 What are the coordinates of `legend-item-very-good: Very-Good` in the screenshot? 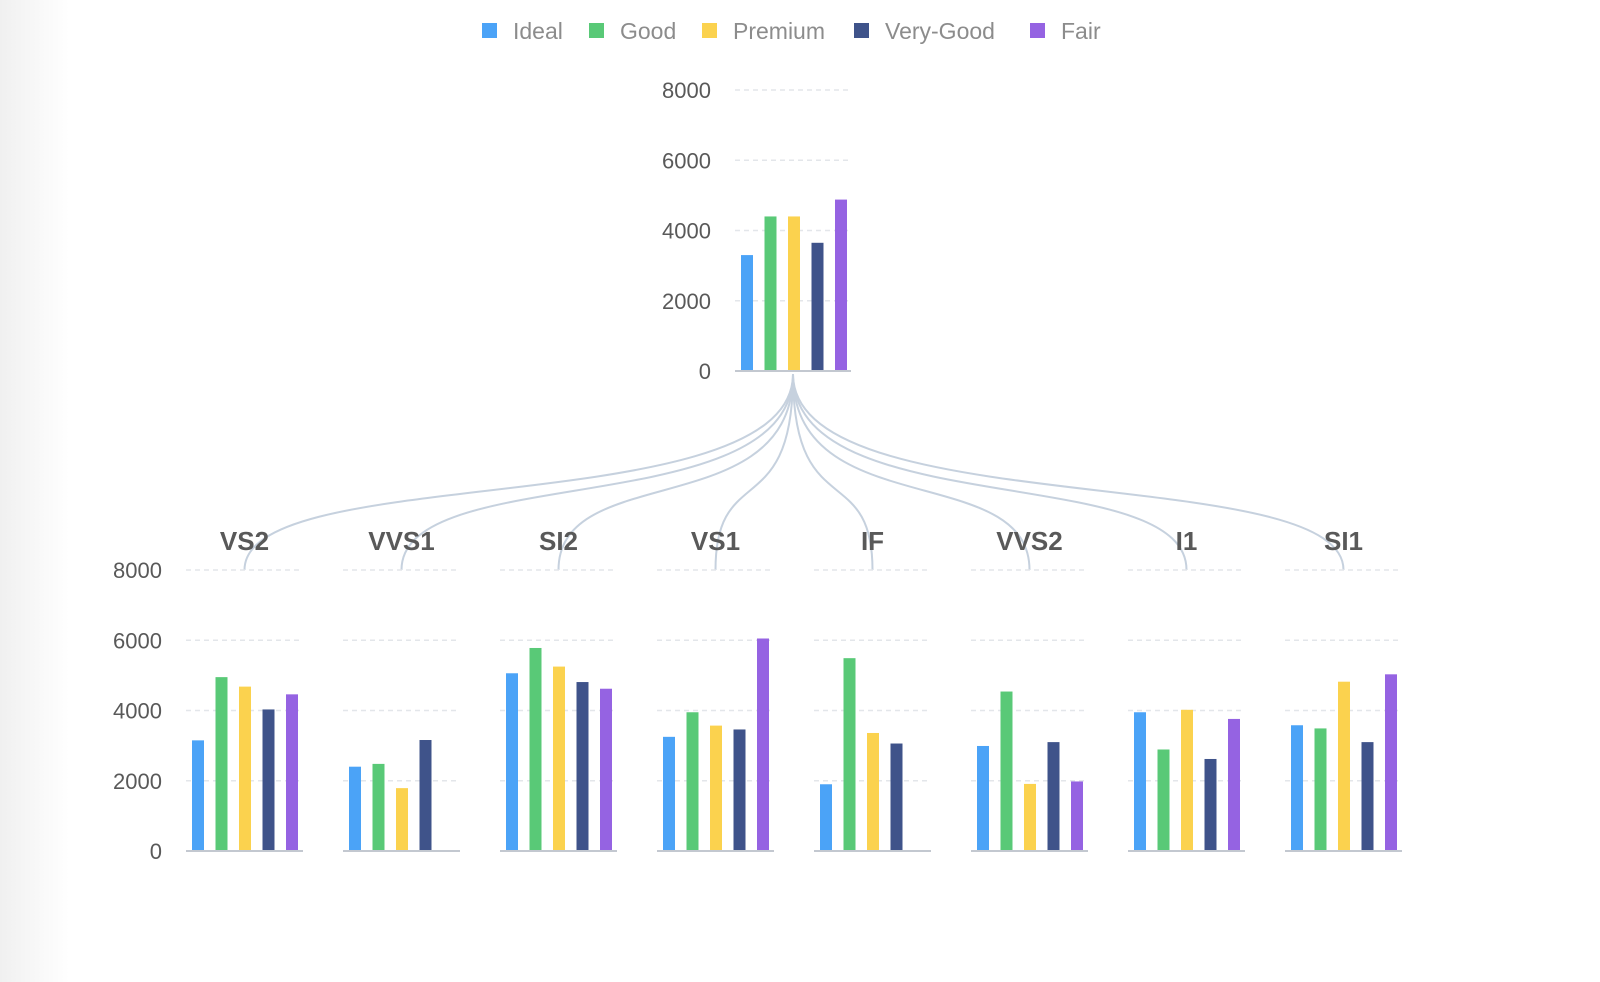 It's located at (924, 31).